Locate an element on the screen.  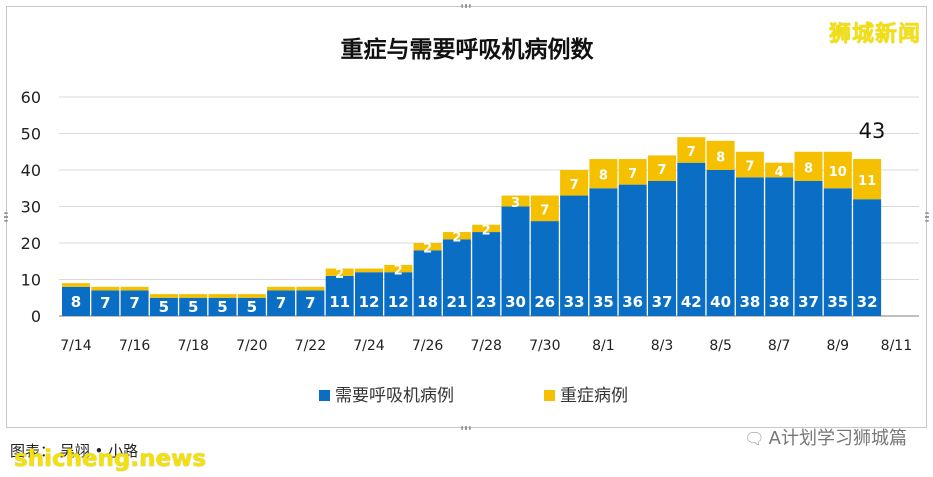
legend-swatch-ventilator is located at coordinates (324, 395).